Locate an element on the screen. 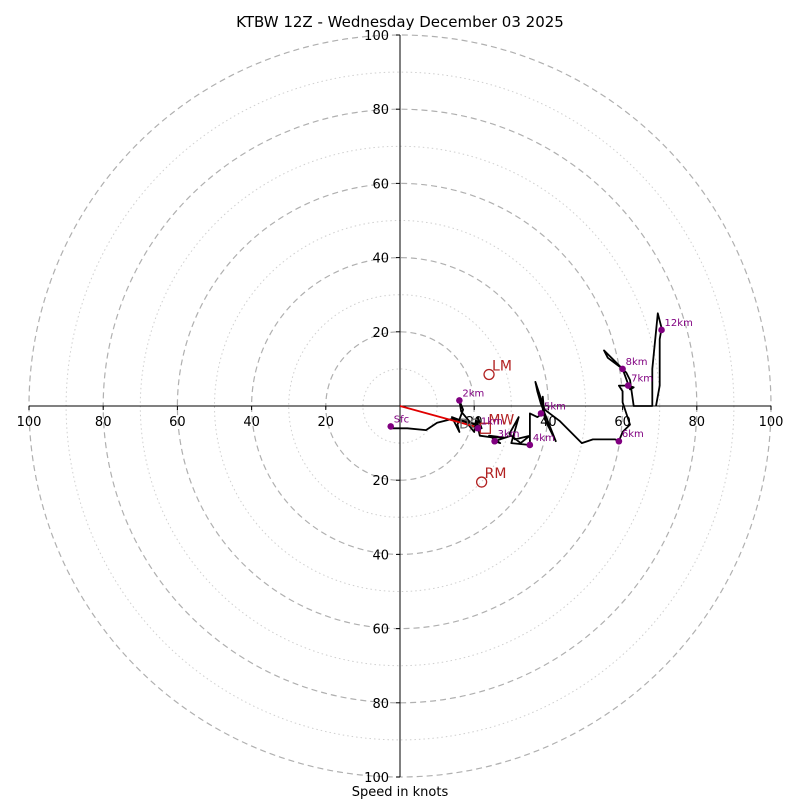 This screenshot has width=800, height=800. height-label-1km: 1km is located at coordinates (492, 421).